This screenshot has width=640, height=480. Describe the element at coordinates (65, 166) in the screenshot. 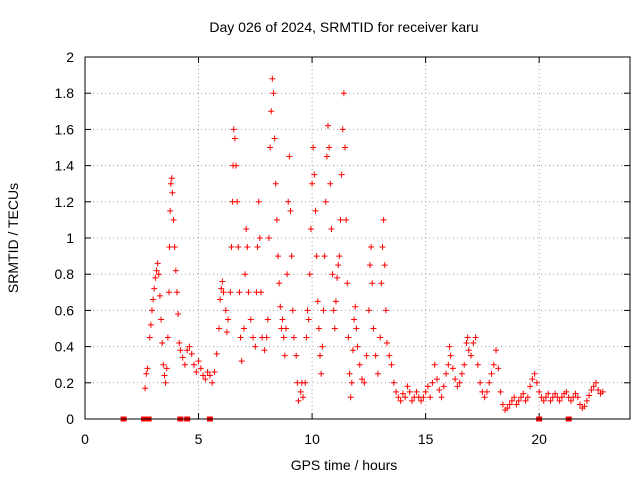

I see `y-tick-label: 1.4` at that location.